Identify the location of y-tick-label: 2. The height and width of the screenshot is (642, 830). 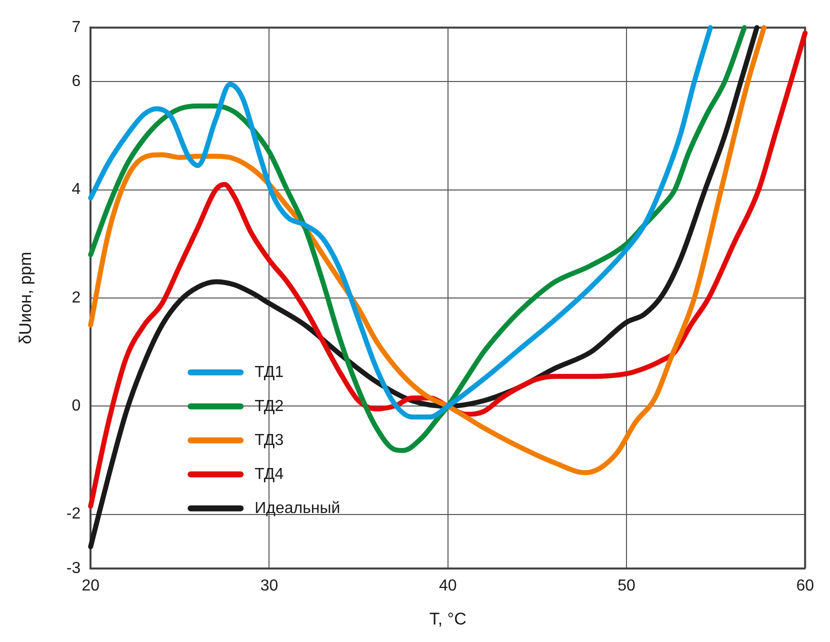
(76, 297).